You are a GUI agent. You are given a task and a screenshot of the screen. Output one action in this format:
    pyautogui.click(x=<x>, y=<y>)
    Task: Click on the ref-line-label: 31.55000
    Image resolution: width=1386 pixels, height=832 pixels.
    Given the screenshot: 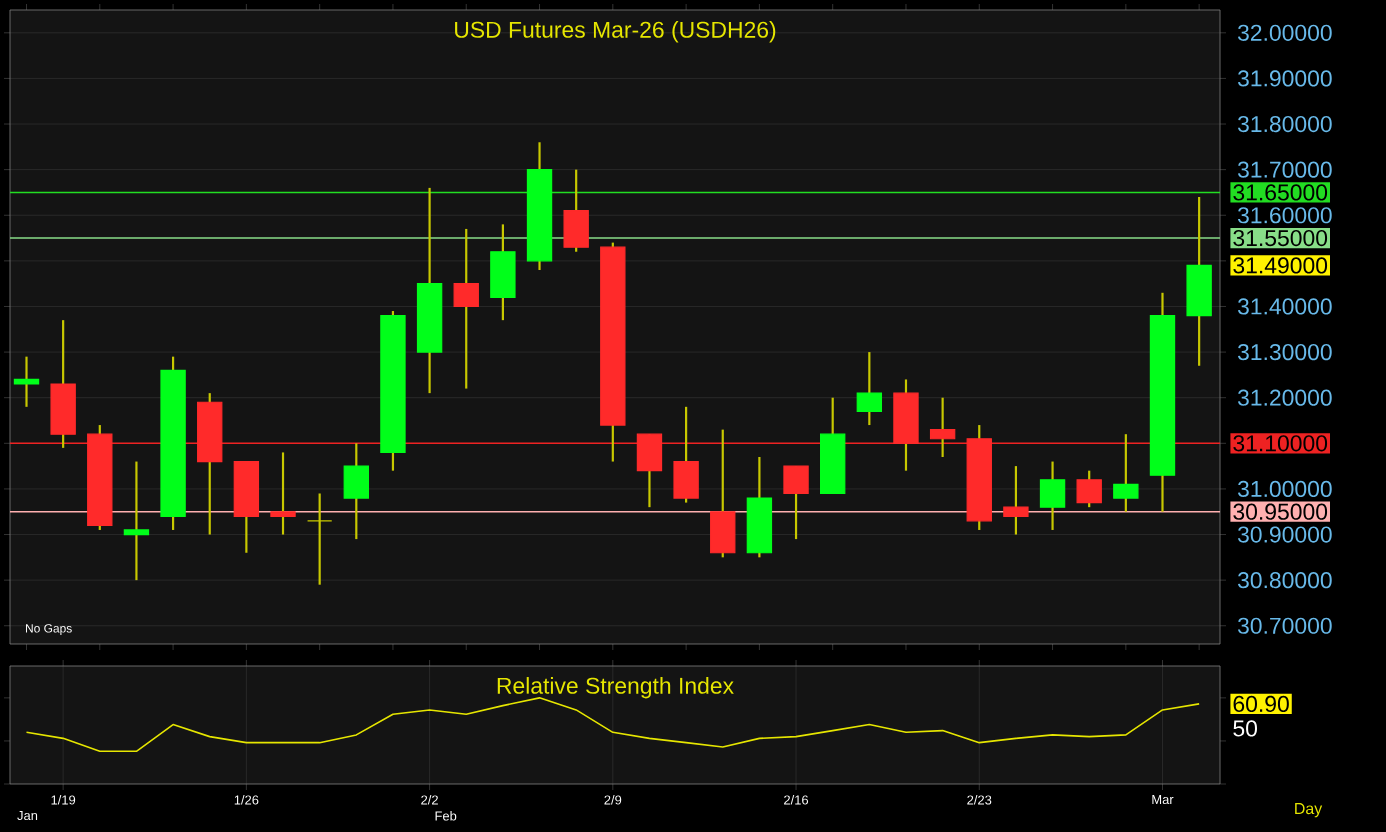 What is the action you would take?
    pyautogui.click(x=1280, y=238)
    